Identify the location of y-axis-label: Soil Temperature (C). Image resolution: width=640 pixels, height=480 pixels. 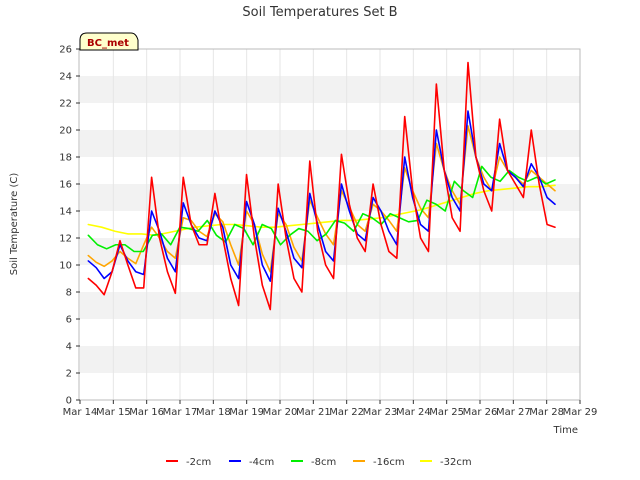
(14, 224).